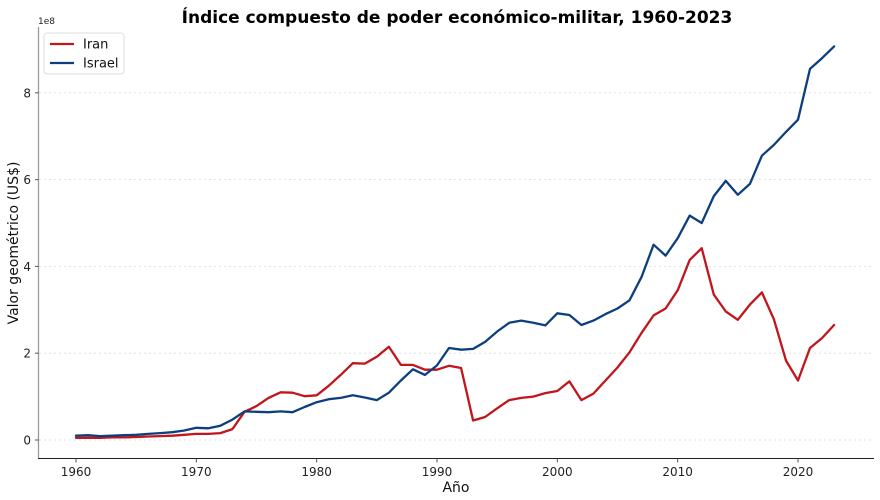  I want to click on y-tick-label: 4, so click(27, 267).